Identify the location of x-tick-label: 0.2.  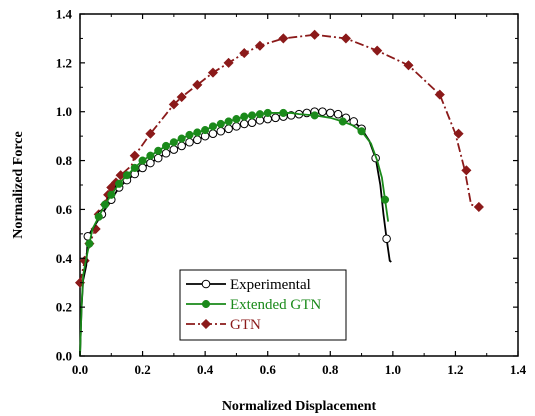
(142, 369).